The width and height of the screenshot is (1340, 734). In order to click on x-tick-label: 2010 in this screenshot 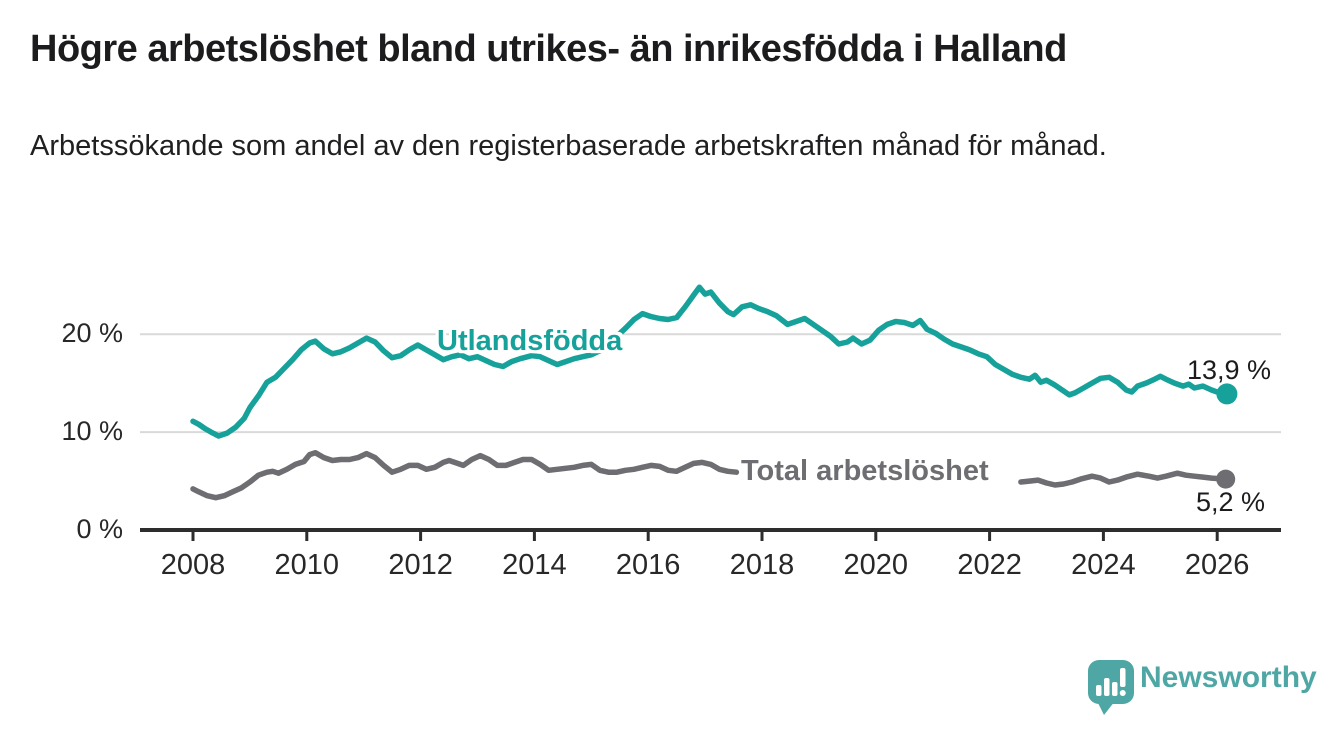, I will do `click(307, 565)`.